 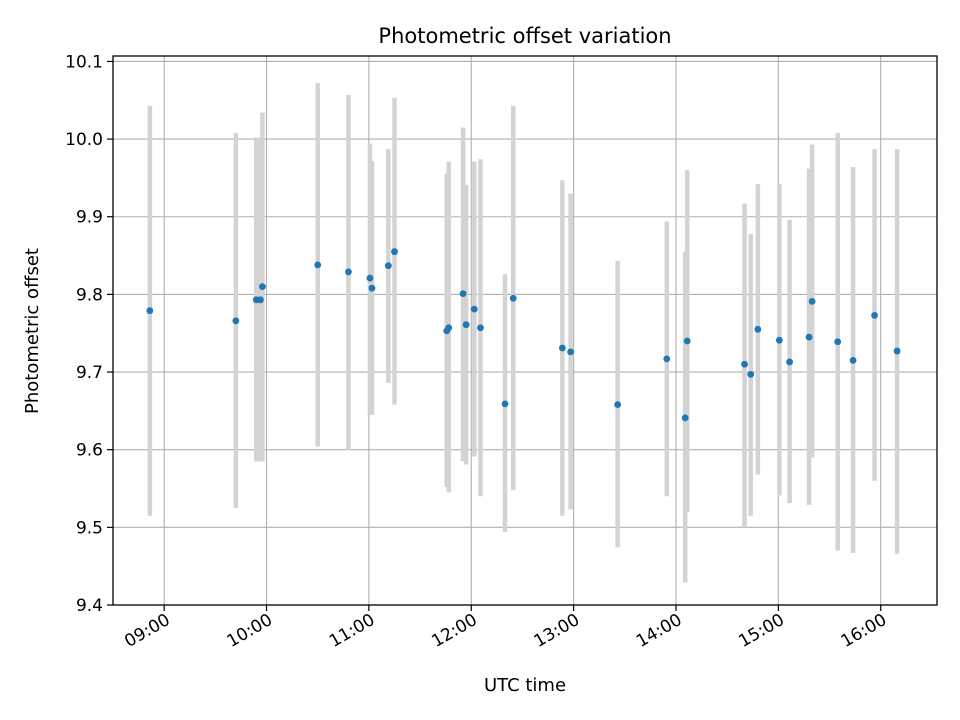 What do you see at coordinates (89, 451) in the screenshot?
I see `y-tick-label: 9.6` at bounding box center [89, 451].